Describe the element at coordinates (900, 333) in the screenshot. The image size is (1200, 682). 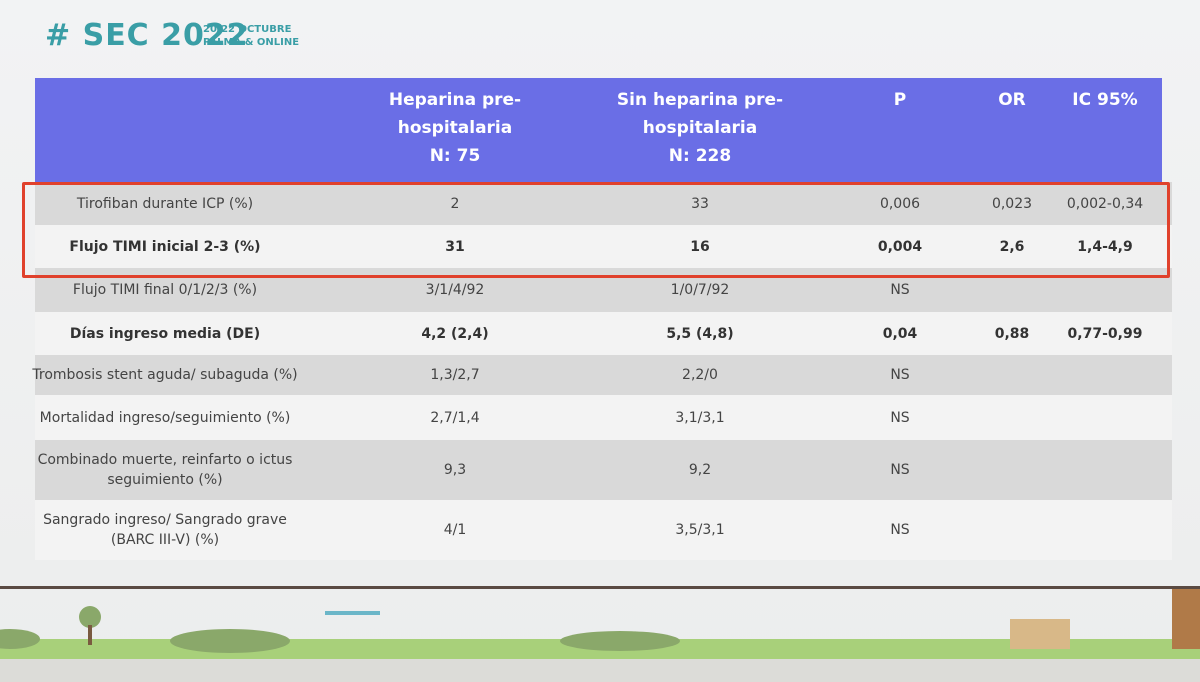
I see `cell: 0,04` at that location.